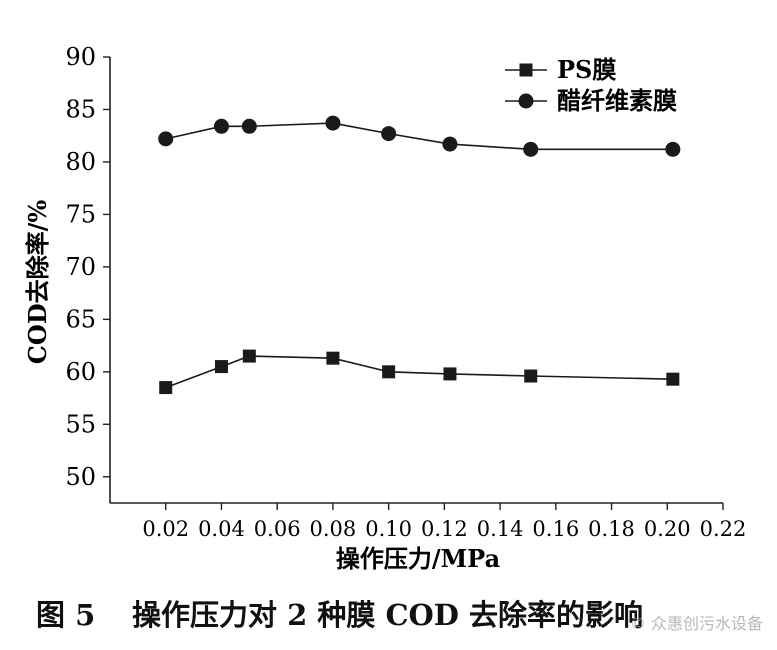 The image size is (777, 650). What do you see at coordinates (80, 57) in the screenshot?
I see `y-tick-label: 90` at bounding box center [80, 57].